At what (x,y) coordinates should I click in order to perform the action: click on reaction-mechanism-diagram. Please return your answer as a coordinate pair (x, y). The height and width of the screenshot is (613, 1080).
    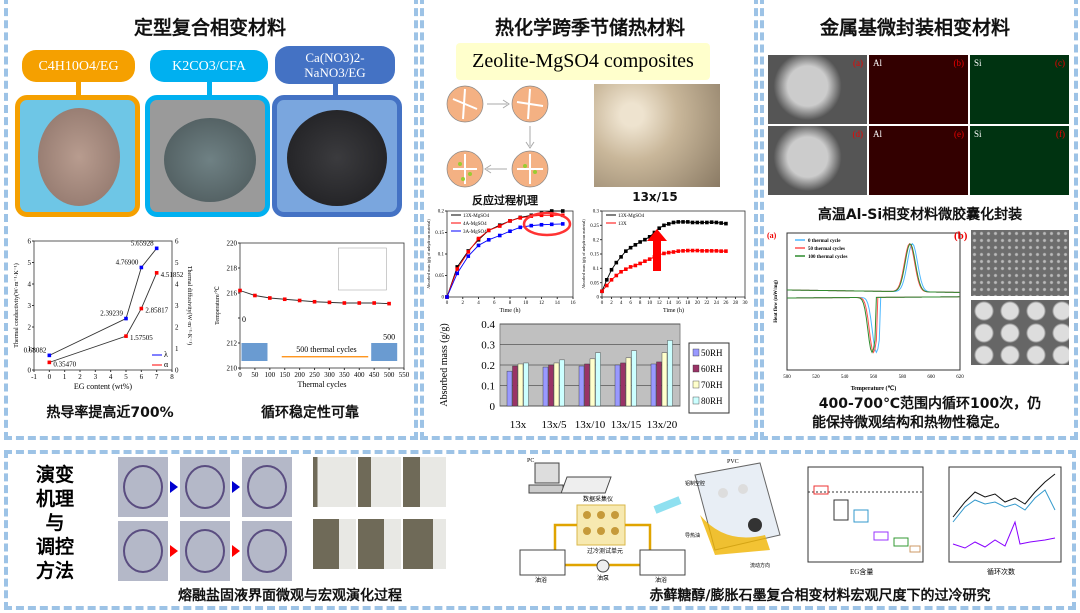
    Looking at the image, I should click on (497, 136).